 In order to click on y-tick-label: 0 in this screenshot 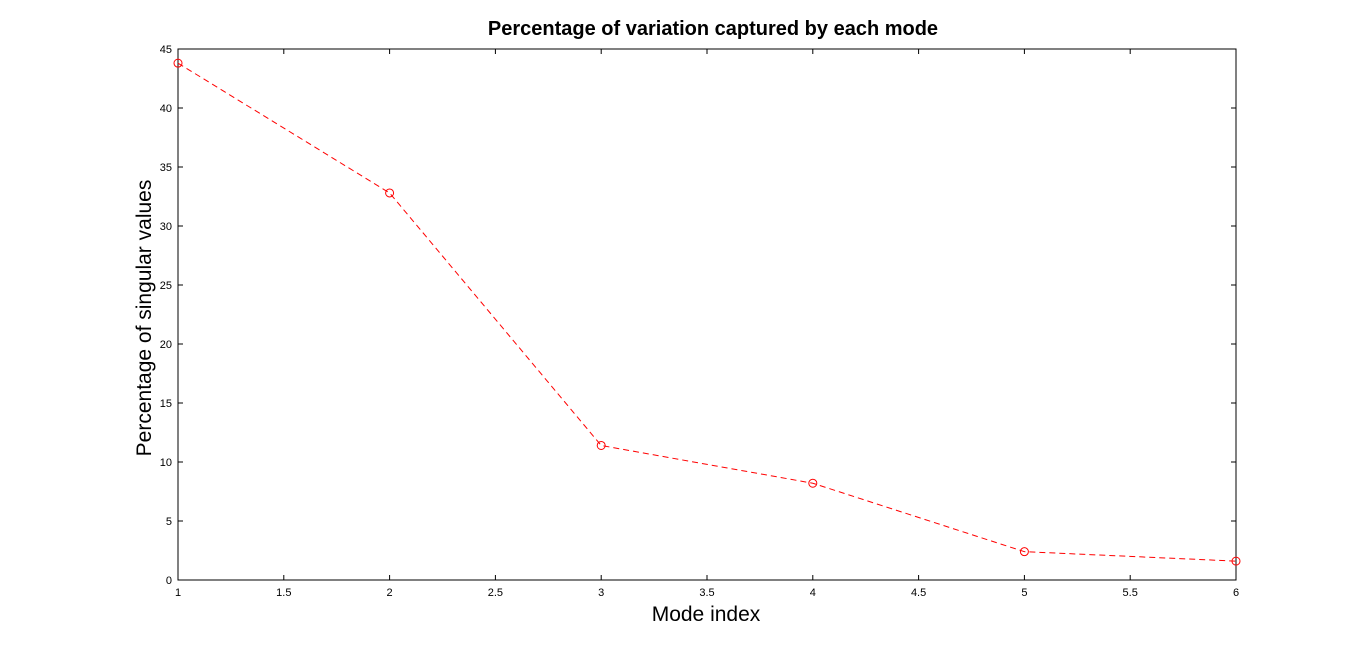, I will do `click(169, 581)`.